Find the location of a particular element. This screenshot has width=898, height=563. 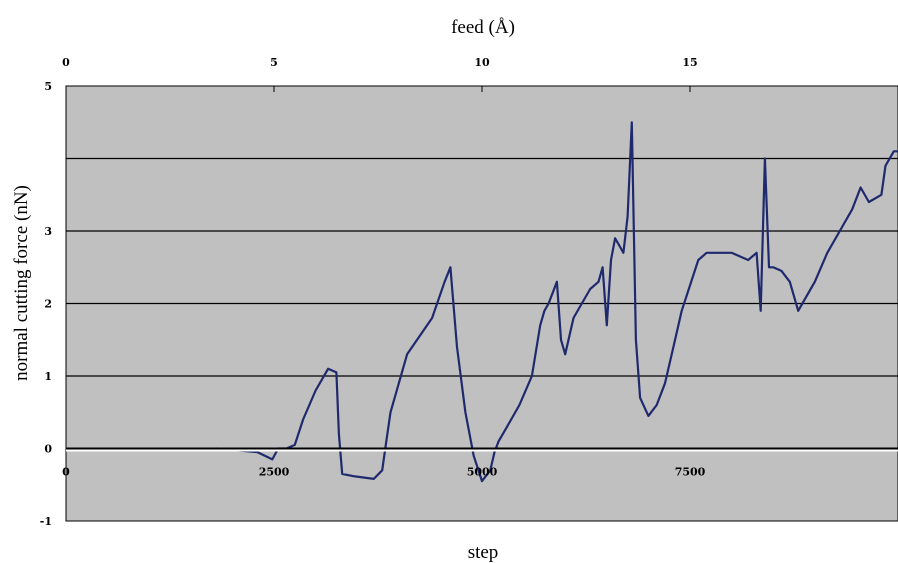

y-tick-label: 0 is located at coordinates (48, 449).